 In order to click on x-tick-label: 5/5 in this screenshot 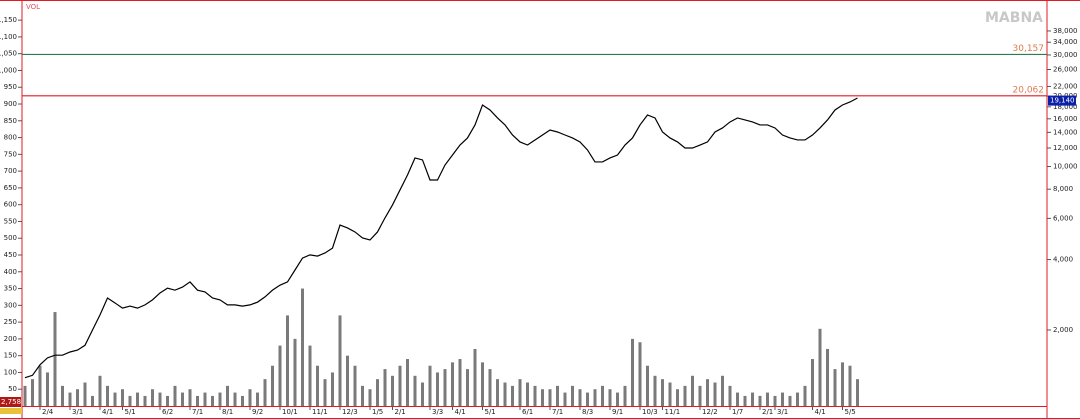, I will do `click(850, 412)`.